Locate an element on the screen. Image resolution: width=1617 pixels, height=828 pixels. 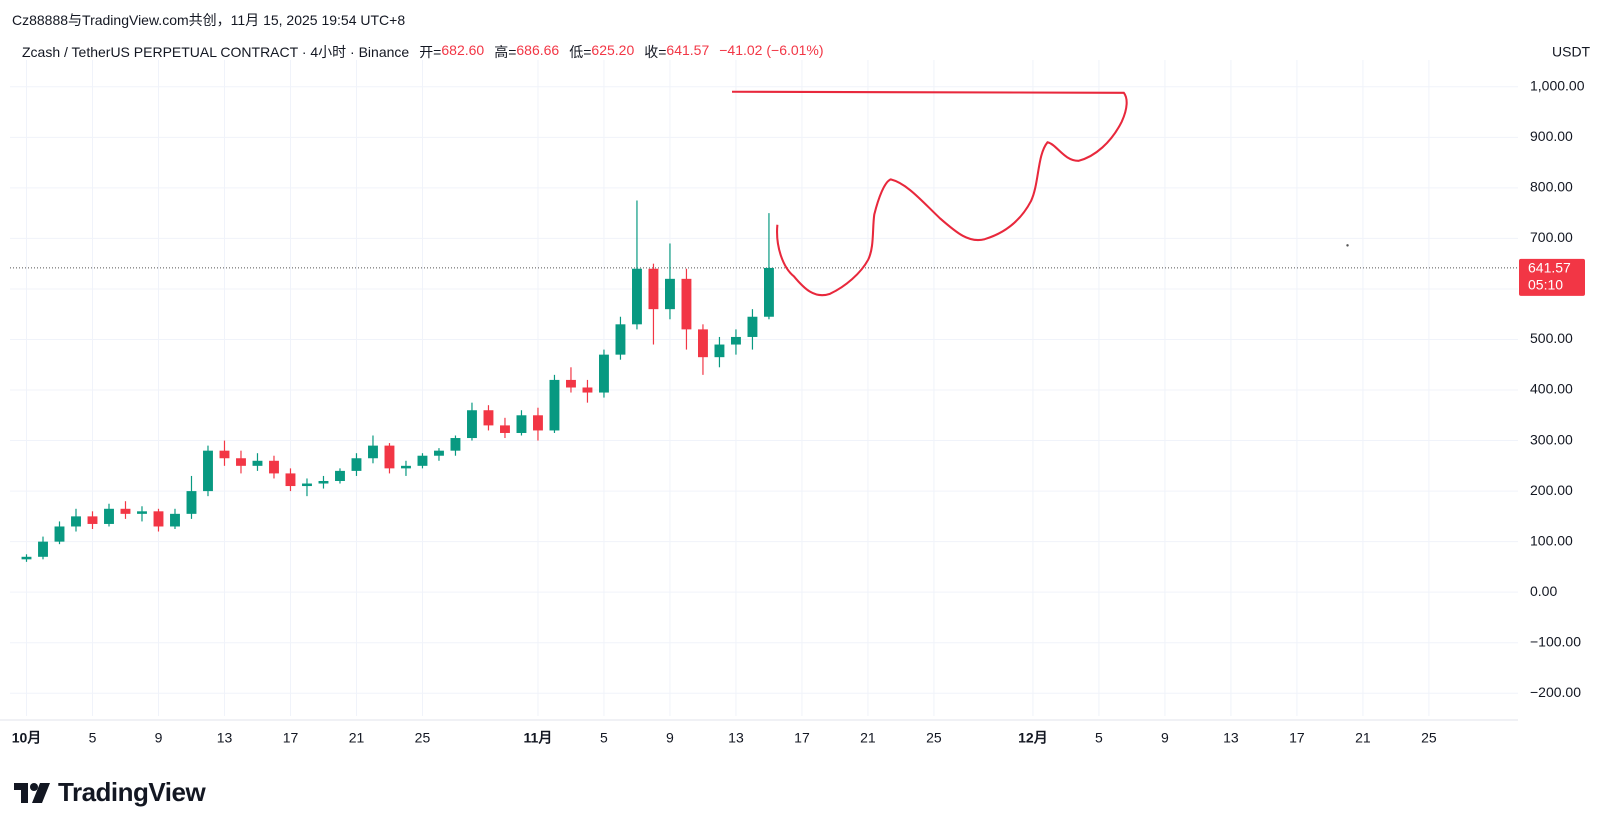
legend-change: −41.02 (−6.01%) is located at coordinates (771, 50).